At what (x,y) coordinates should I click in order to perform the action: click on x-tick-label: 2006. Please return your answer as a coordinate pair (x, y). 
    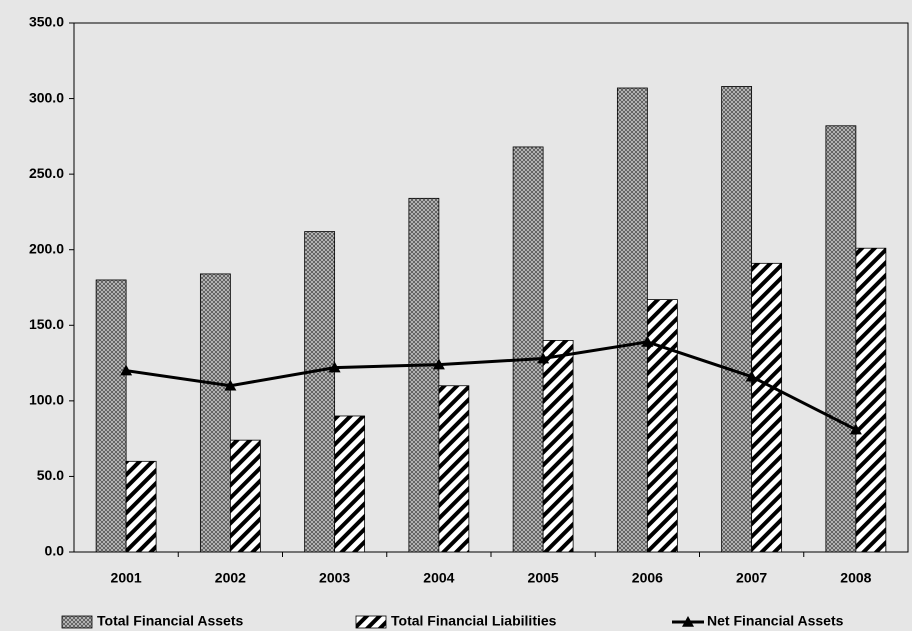
    Looking at the image, I should click on (647, 578).